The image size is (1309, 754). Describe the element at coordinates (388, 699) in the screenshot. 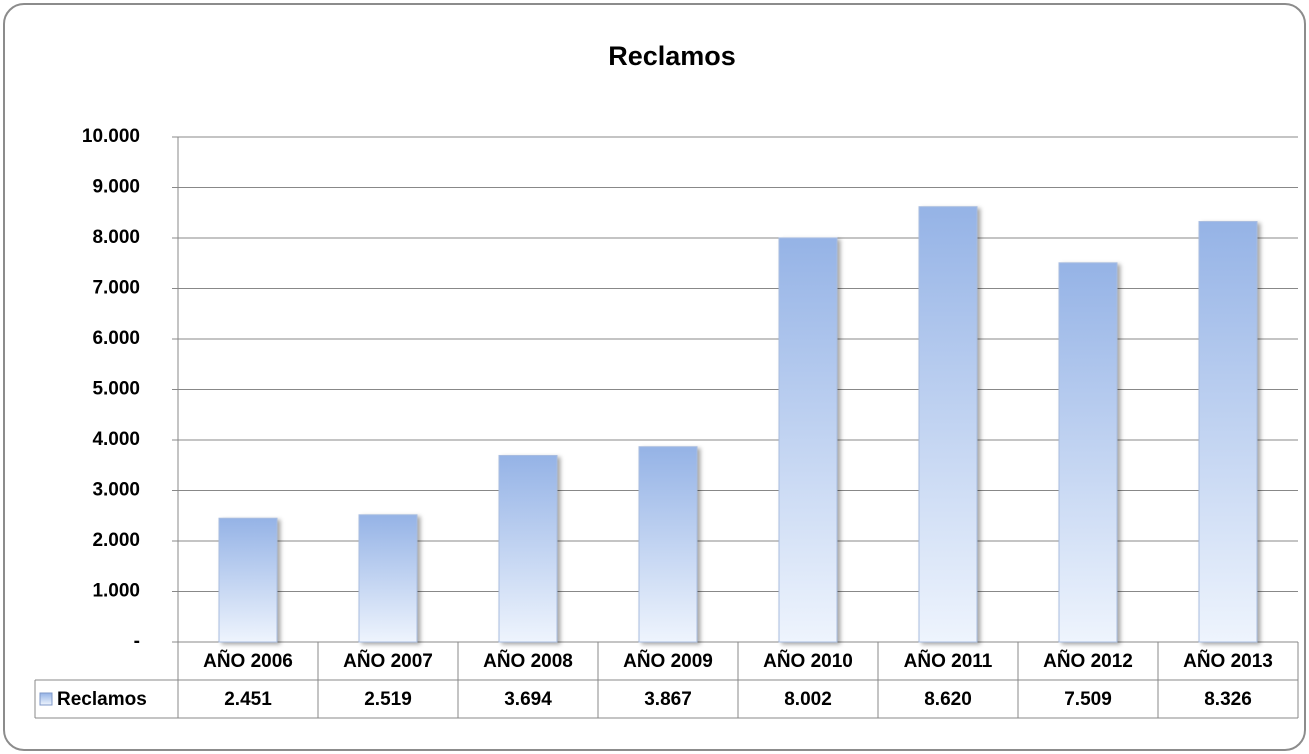

I see `data-label: 2.519` at that location.